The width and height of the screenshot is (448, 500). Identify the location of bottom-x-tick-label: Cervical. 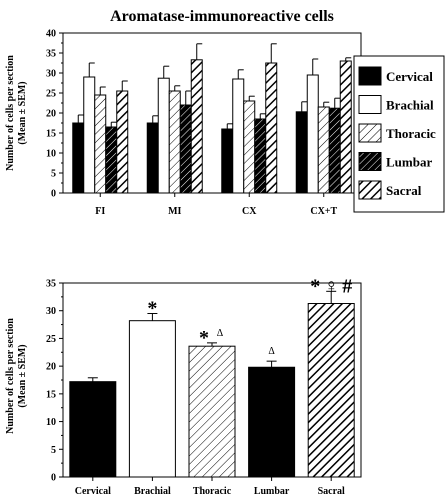
(93, 491).